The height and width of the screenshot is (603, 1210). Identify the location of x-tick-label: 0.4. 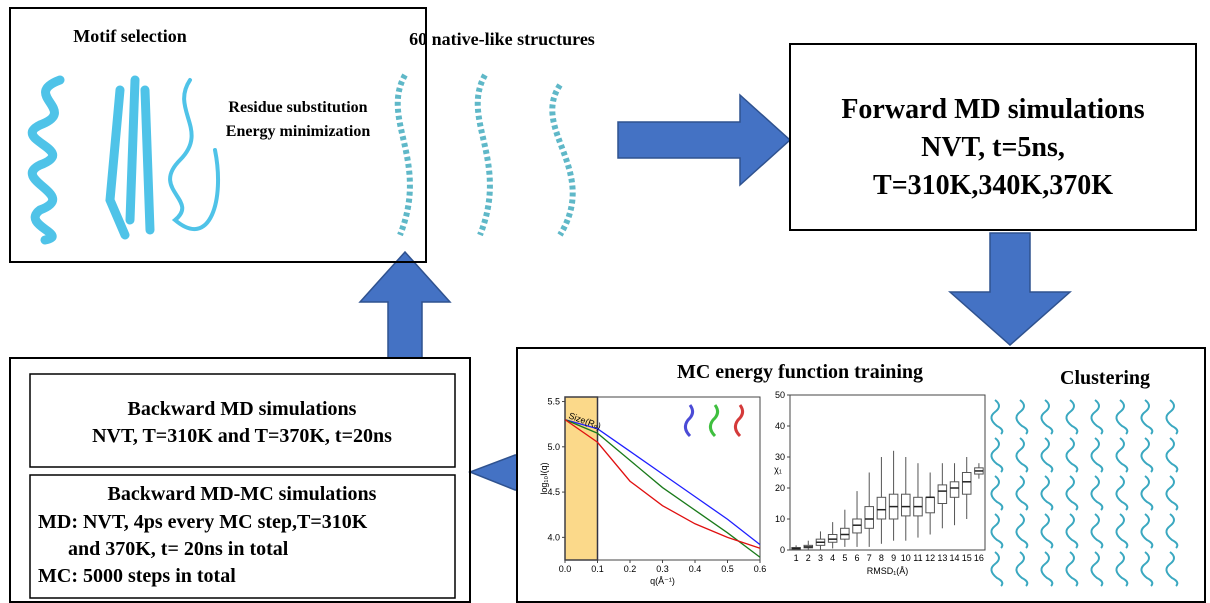
(695, 569).